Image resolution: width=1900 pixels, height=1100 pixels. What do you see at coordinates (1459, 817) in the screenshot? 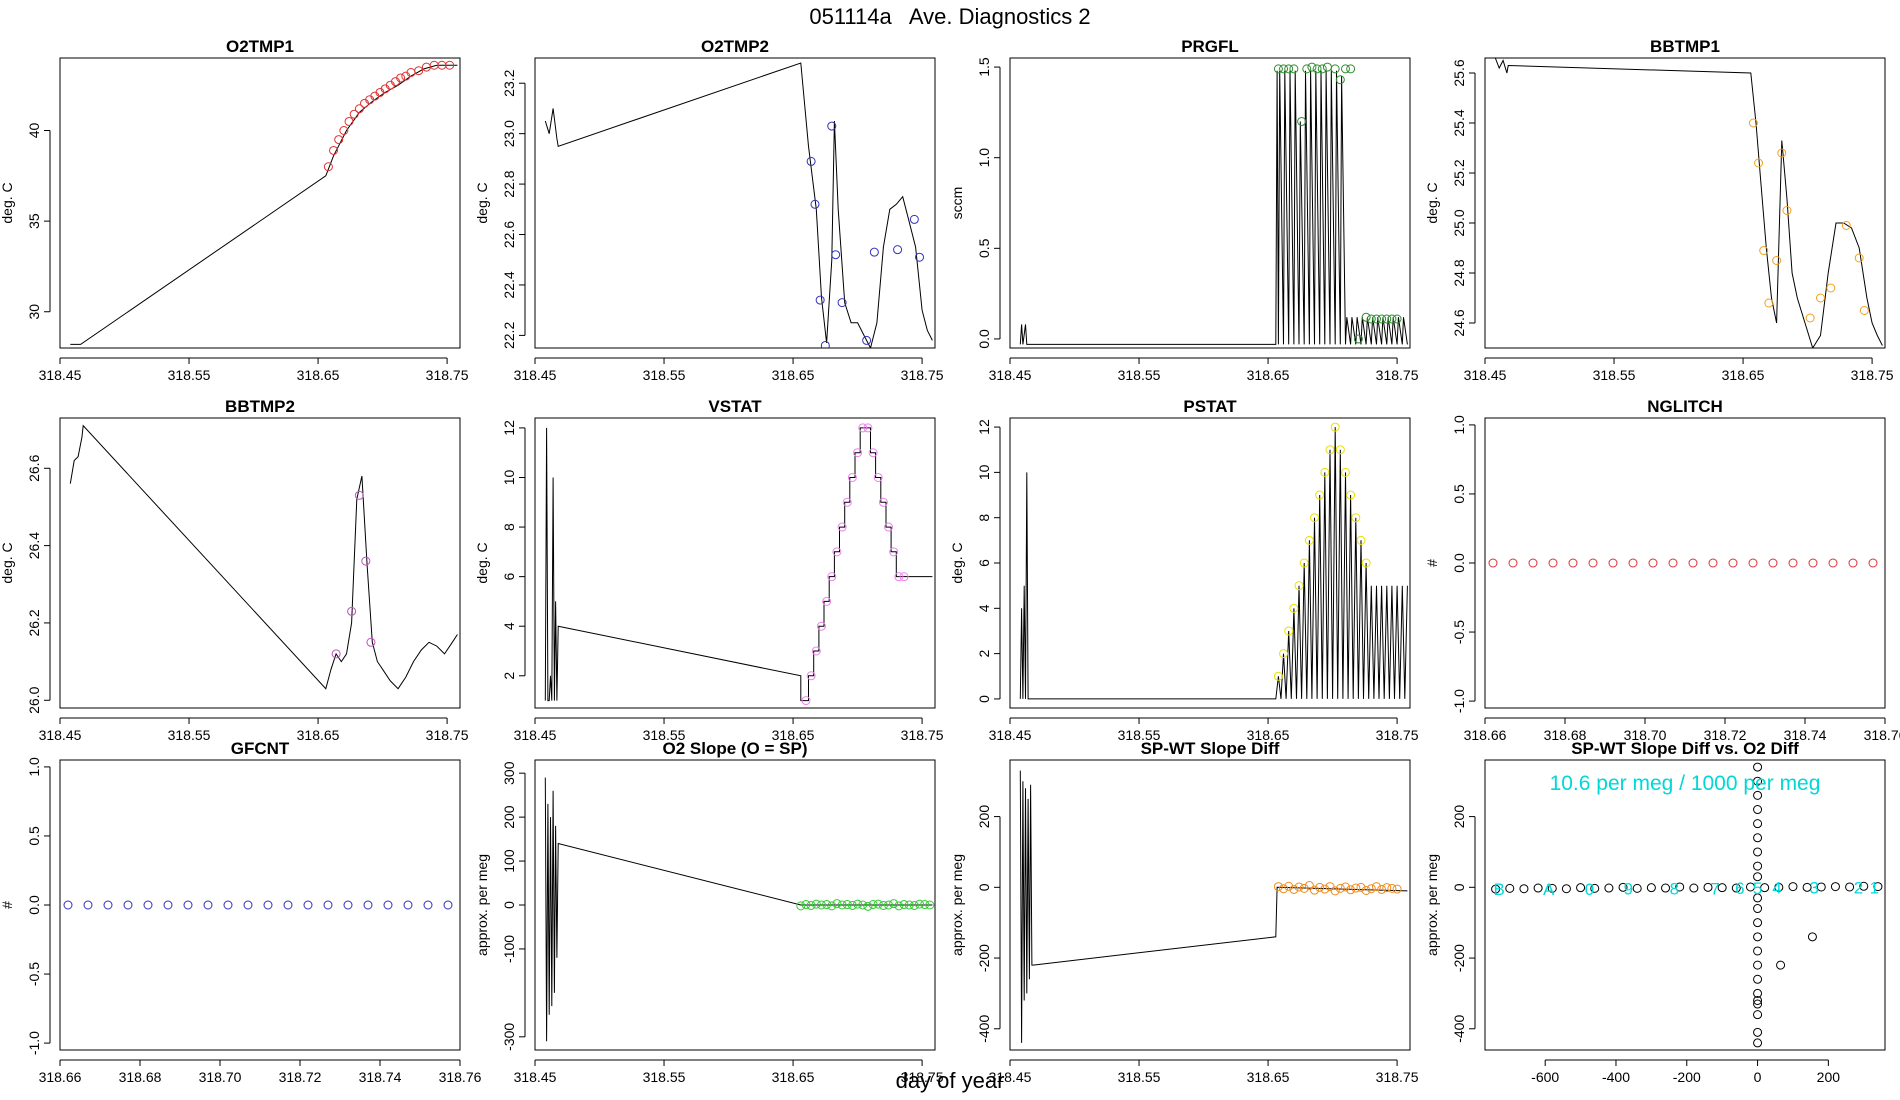
I see `y-tick-label: 200` at bounding box center [1459, 817].